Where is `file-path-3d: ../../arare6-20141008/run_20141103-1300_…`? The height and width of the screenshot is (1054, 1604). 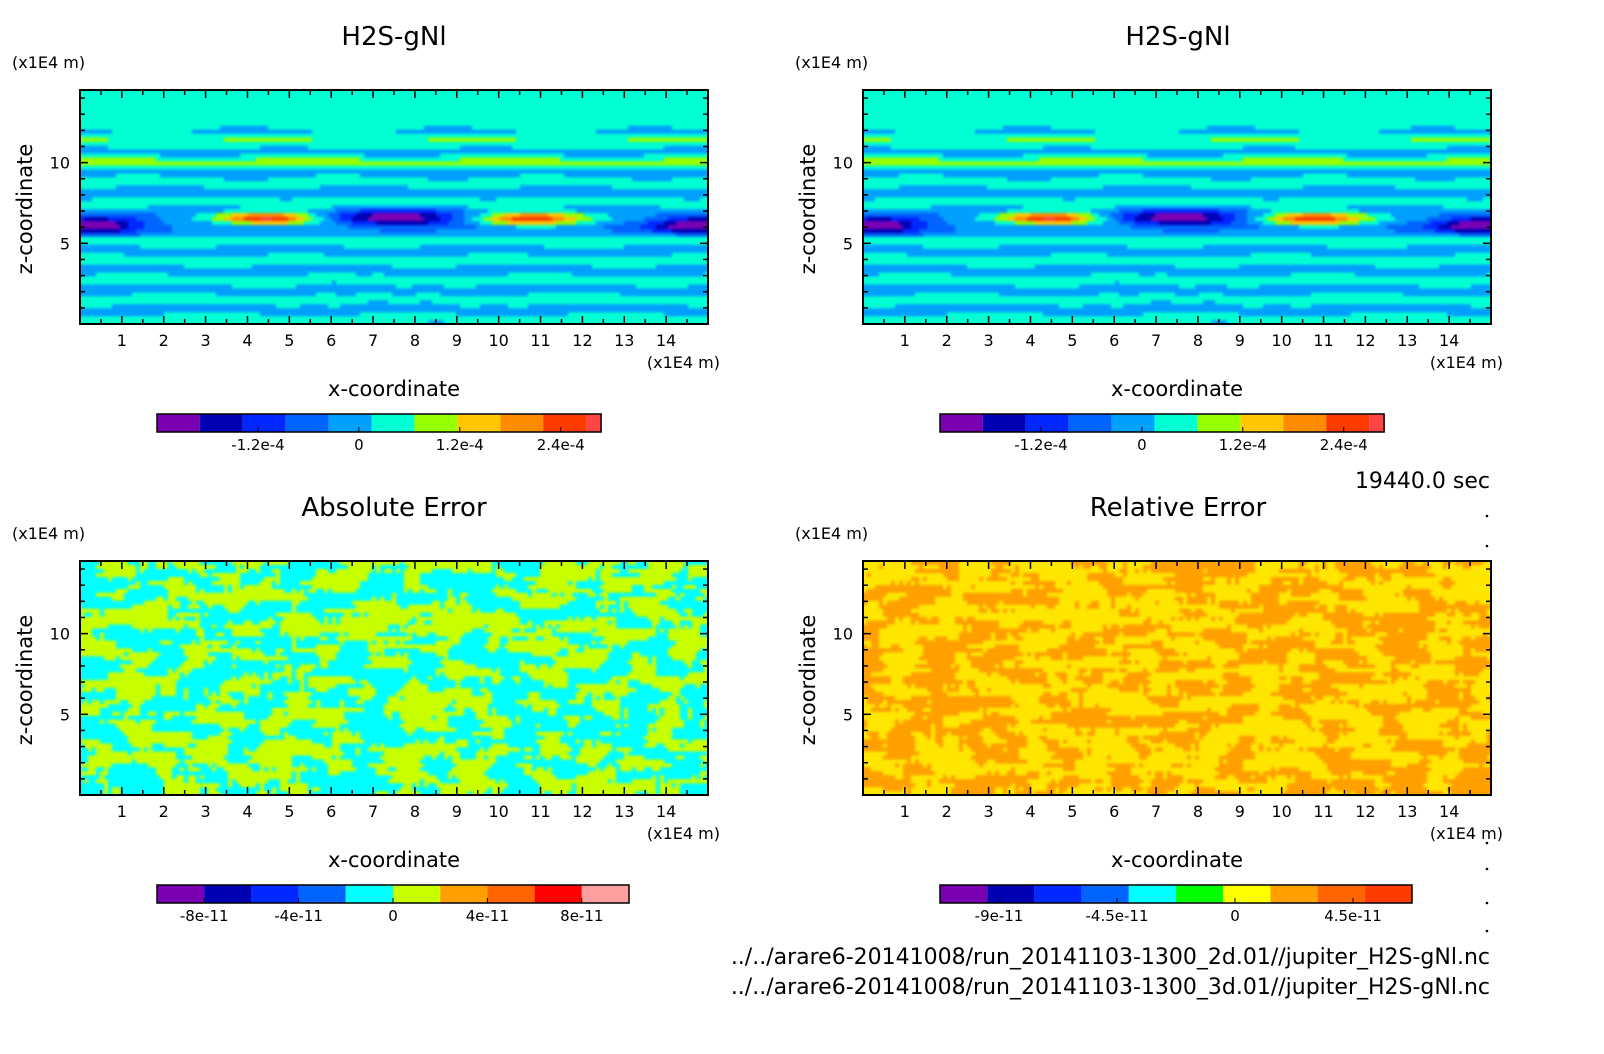 file-path-3d: ../../arare6-20141008/run_20141103-1300_… is located at coordinates (1110, 987).